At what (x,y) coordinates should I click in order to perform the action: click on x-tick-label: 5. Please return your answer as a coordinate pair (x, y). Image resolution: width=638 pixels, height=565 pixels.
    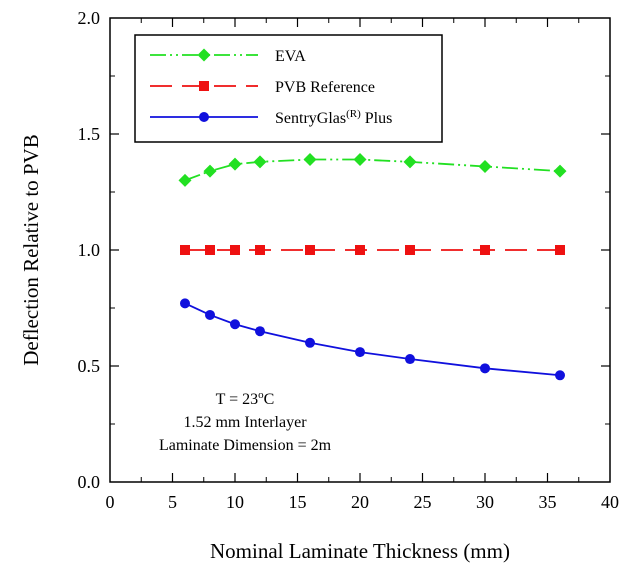
    Looking at the image, I should click on (172, 502).